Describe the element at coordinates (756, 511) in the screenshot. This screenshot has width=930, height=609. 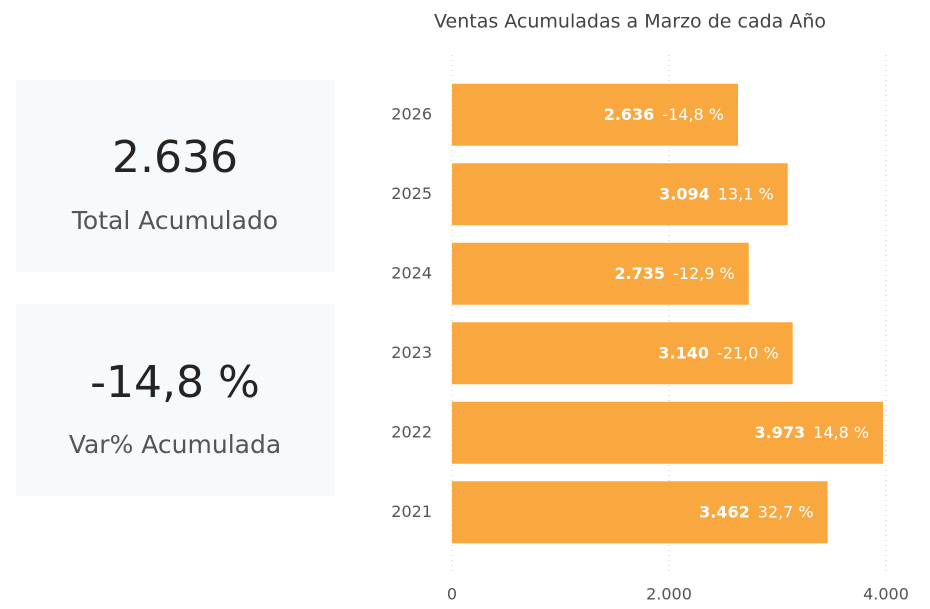
I see `data-label: 3.462 32,7 %` at that location.